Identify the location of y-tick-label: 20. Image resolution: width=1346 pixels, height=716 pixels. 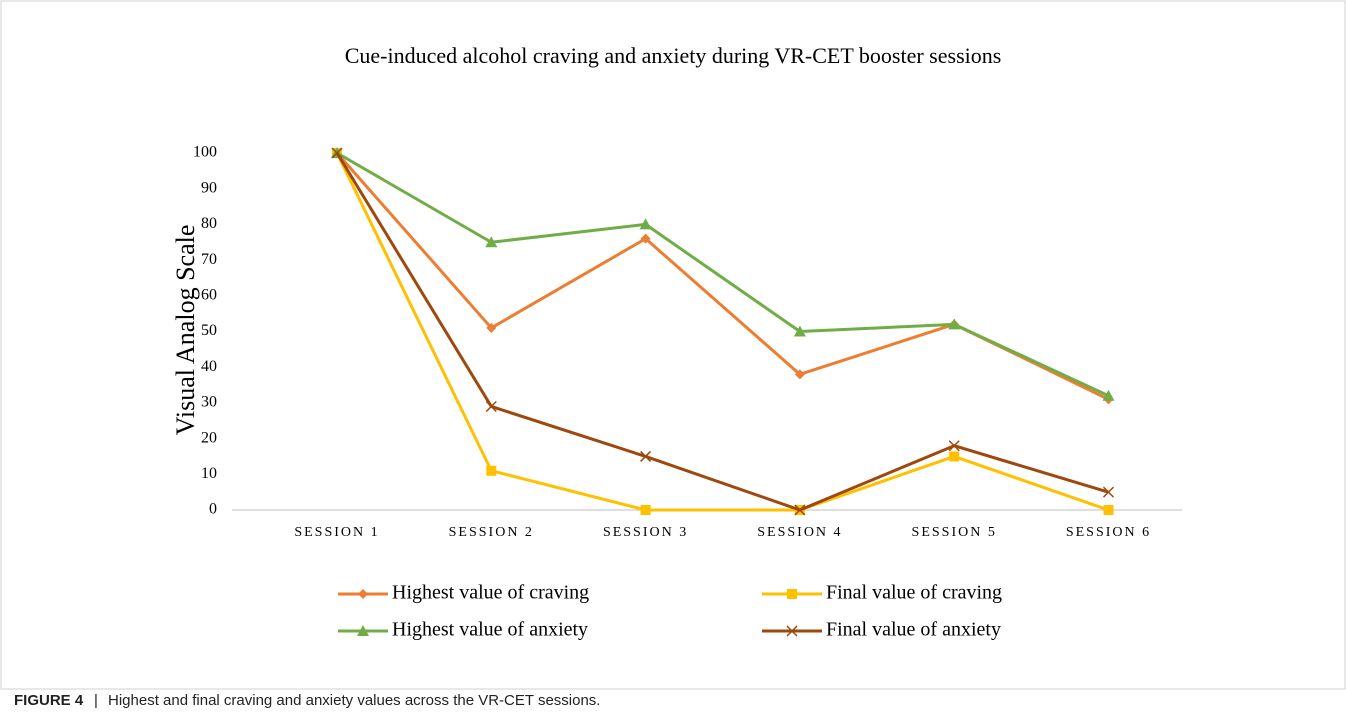
(209, 437).